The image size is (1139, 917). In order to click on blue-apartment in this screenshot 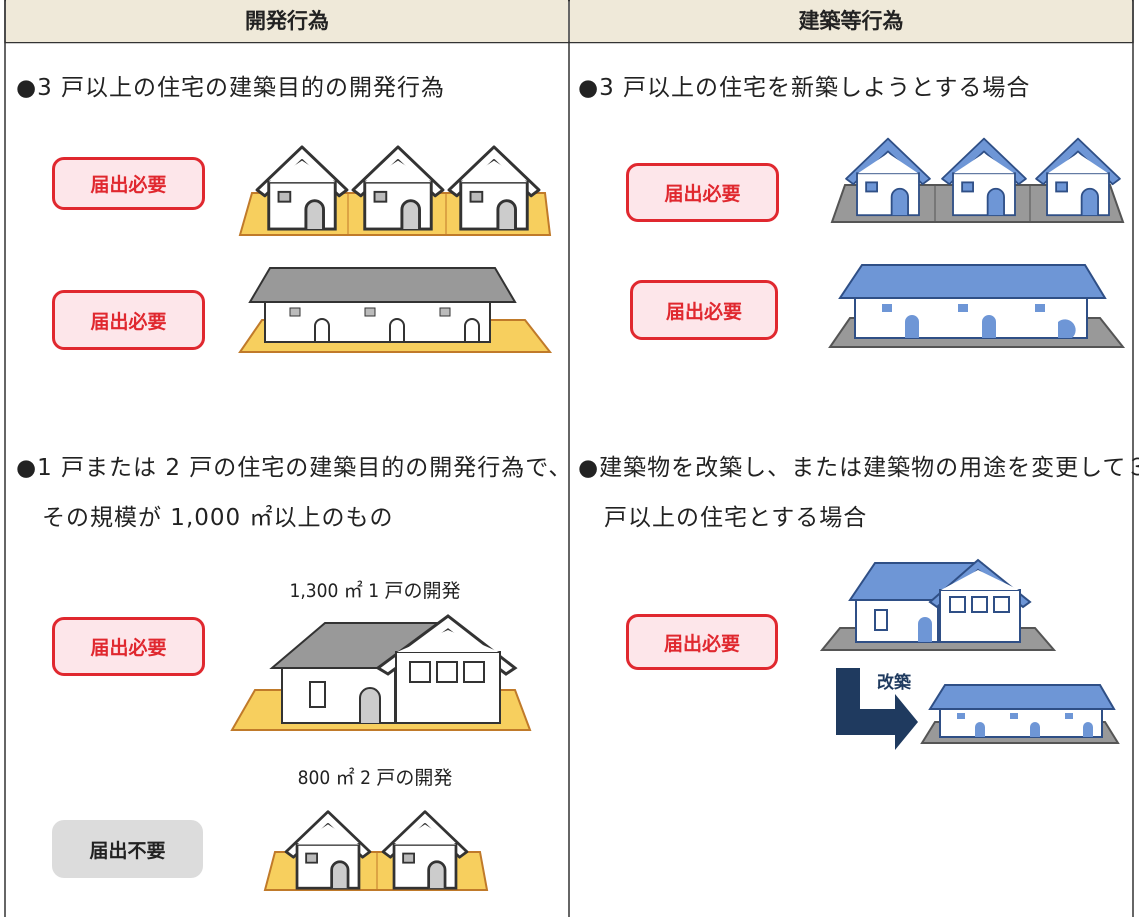, I will do `click(977, 306)`.